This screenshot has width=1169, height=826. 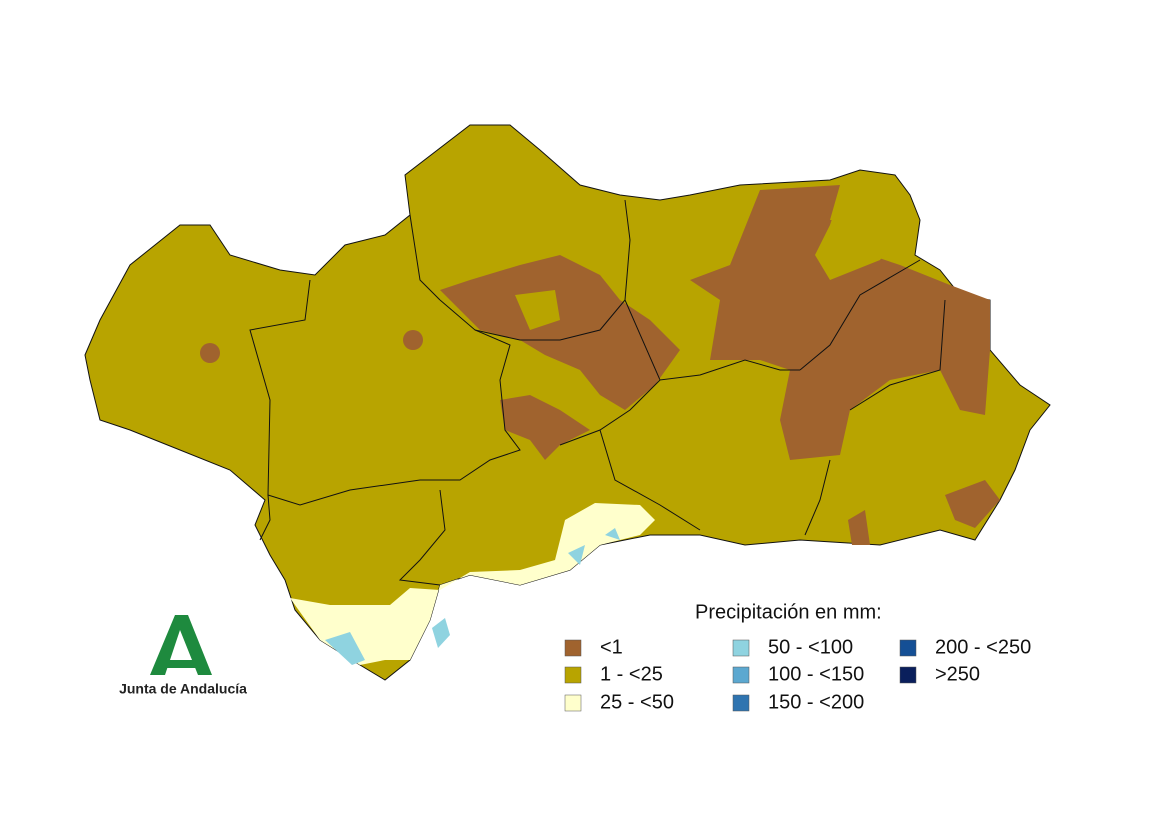 I want to click on logo: Junta de Andalucía, so click(x=183, y=656).